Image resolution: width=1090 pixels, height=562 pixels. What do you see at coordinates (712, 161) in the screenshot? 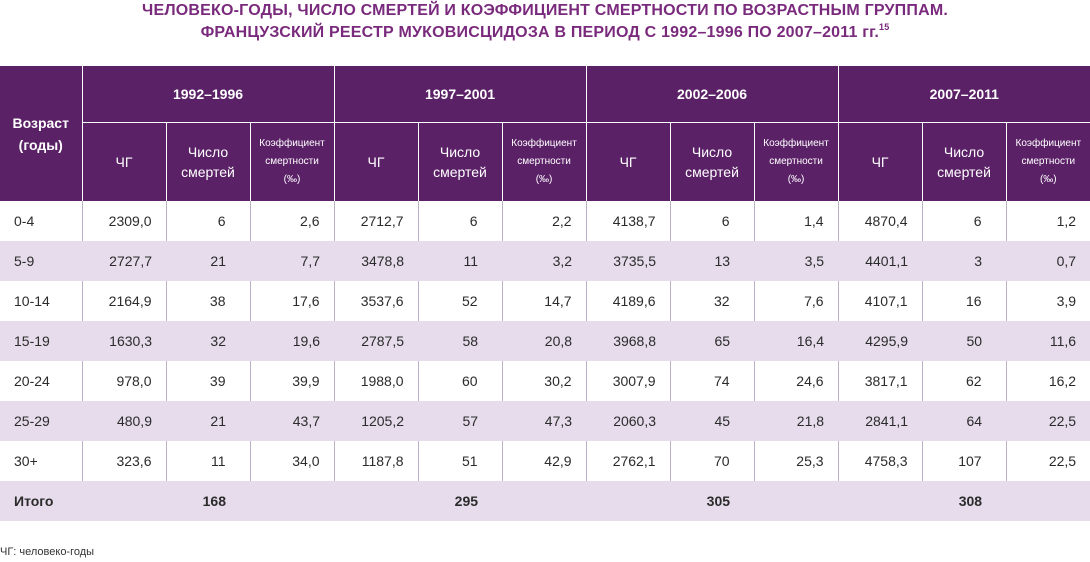
I see `deaths-header: Число смертей` at bounding box center [712, 161].